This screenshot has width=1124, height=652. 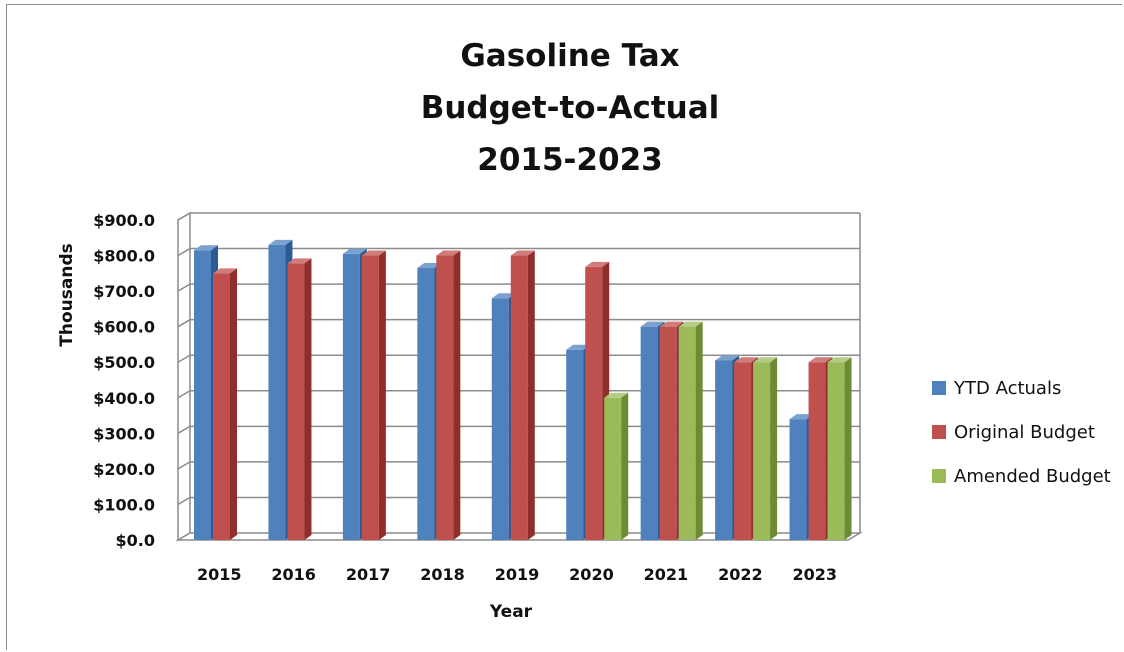 What do you see at coordinates (124, 220) in the screenshot?
I see `y-tick-label: $900.0` at bounding box center [124, 220].